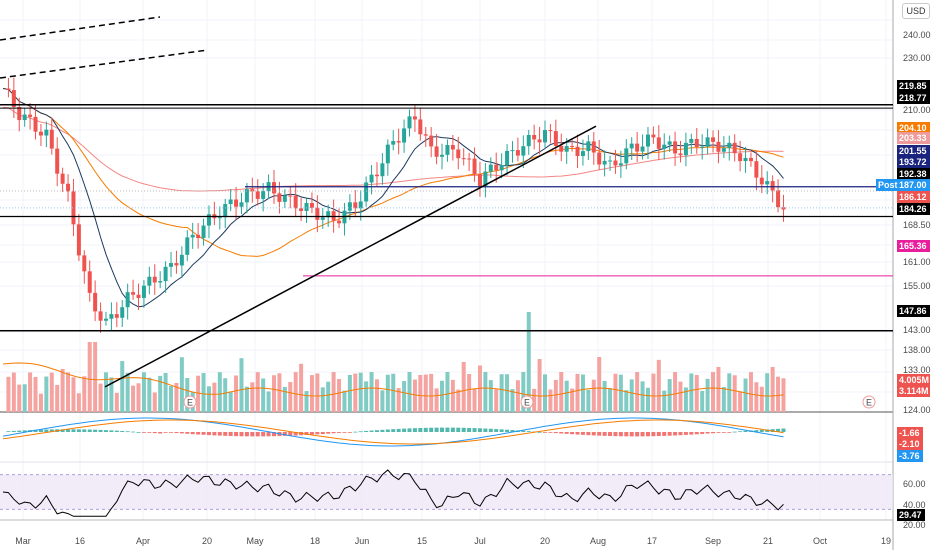  What do you see at coordinates (914, 525) in the screenshot?
I see `rsi-tick-label: 20.00` at bounding box center [914, 525].